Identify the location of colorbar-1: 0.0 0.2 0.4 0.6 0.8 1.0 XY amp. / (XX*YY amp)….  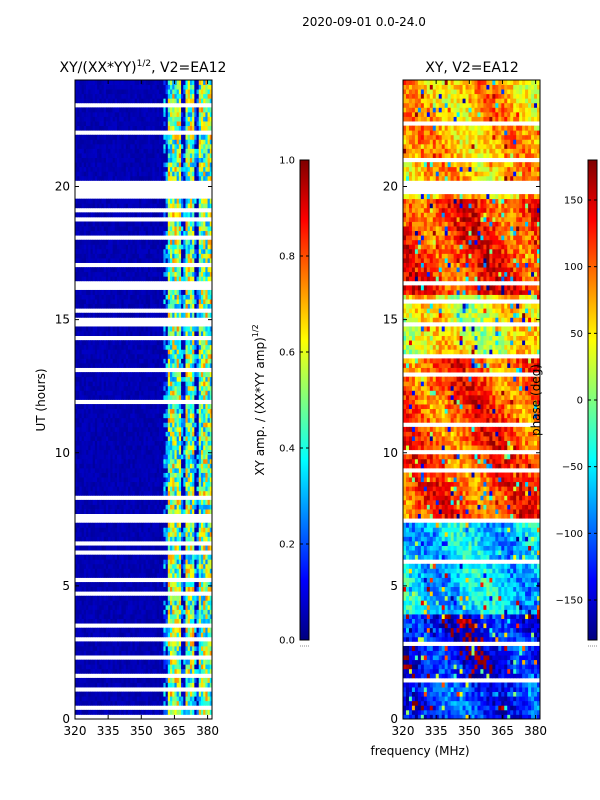
(280, 401).